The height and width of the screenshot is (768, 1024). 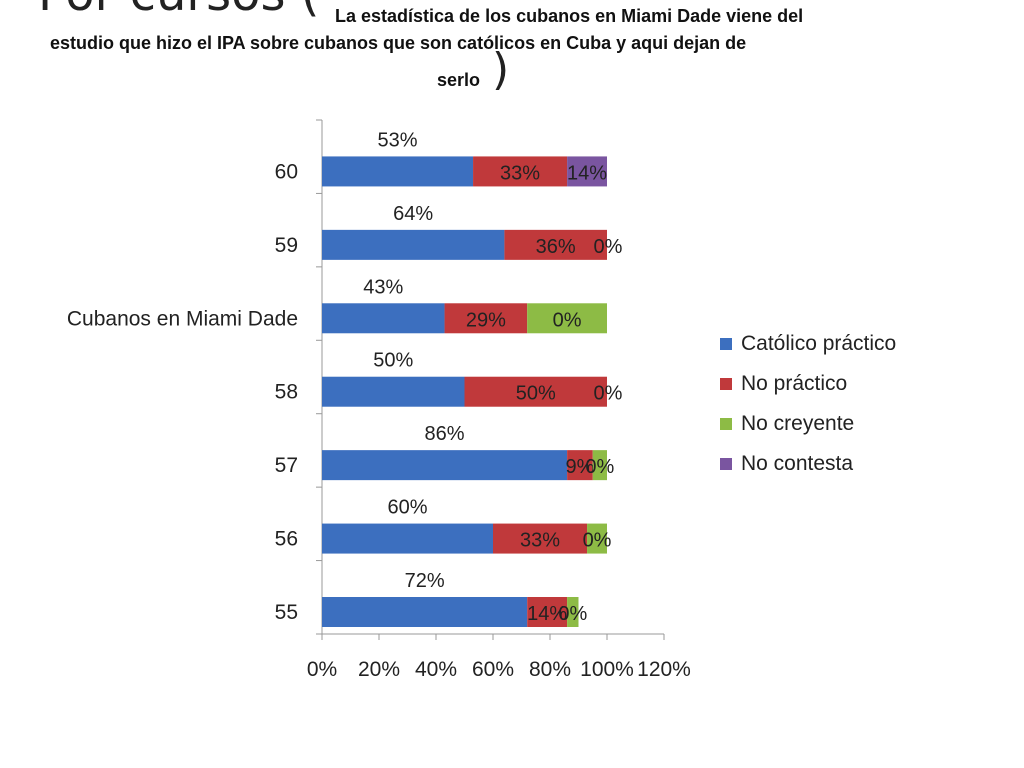 I want to click on x-tick-label: 80%, so click(x=550, y=669).